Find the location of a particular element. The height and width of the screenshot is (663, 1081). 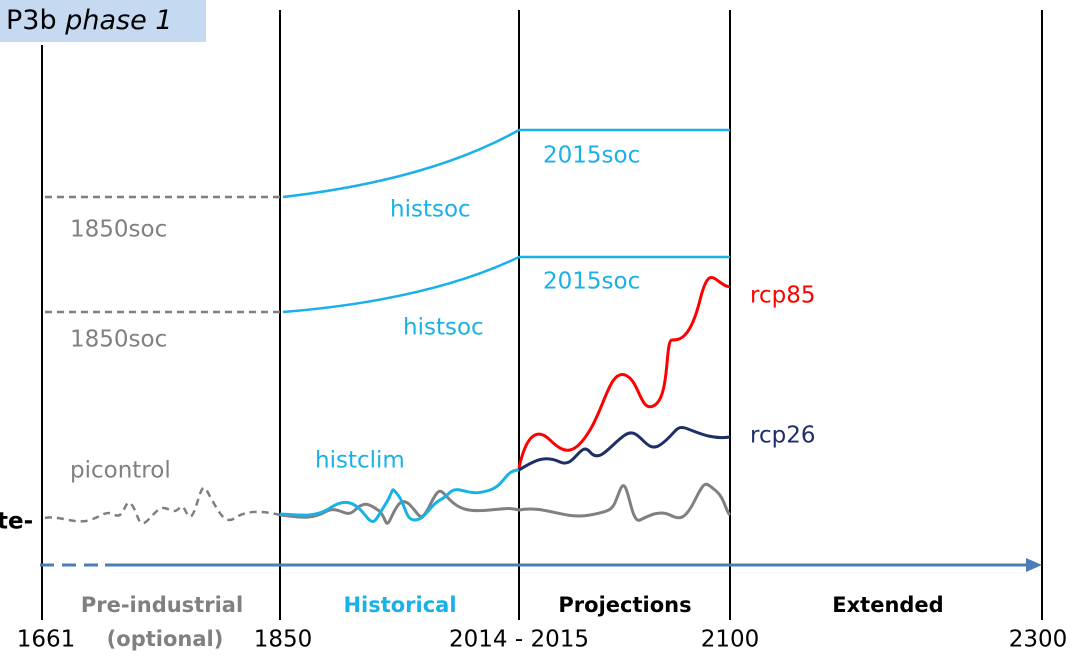

rcp26-line is located at coordinates (624, 448).